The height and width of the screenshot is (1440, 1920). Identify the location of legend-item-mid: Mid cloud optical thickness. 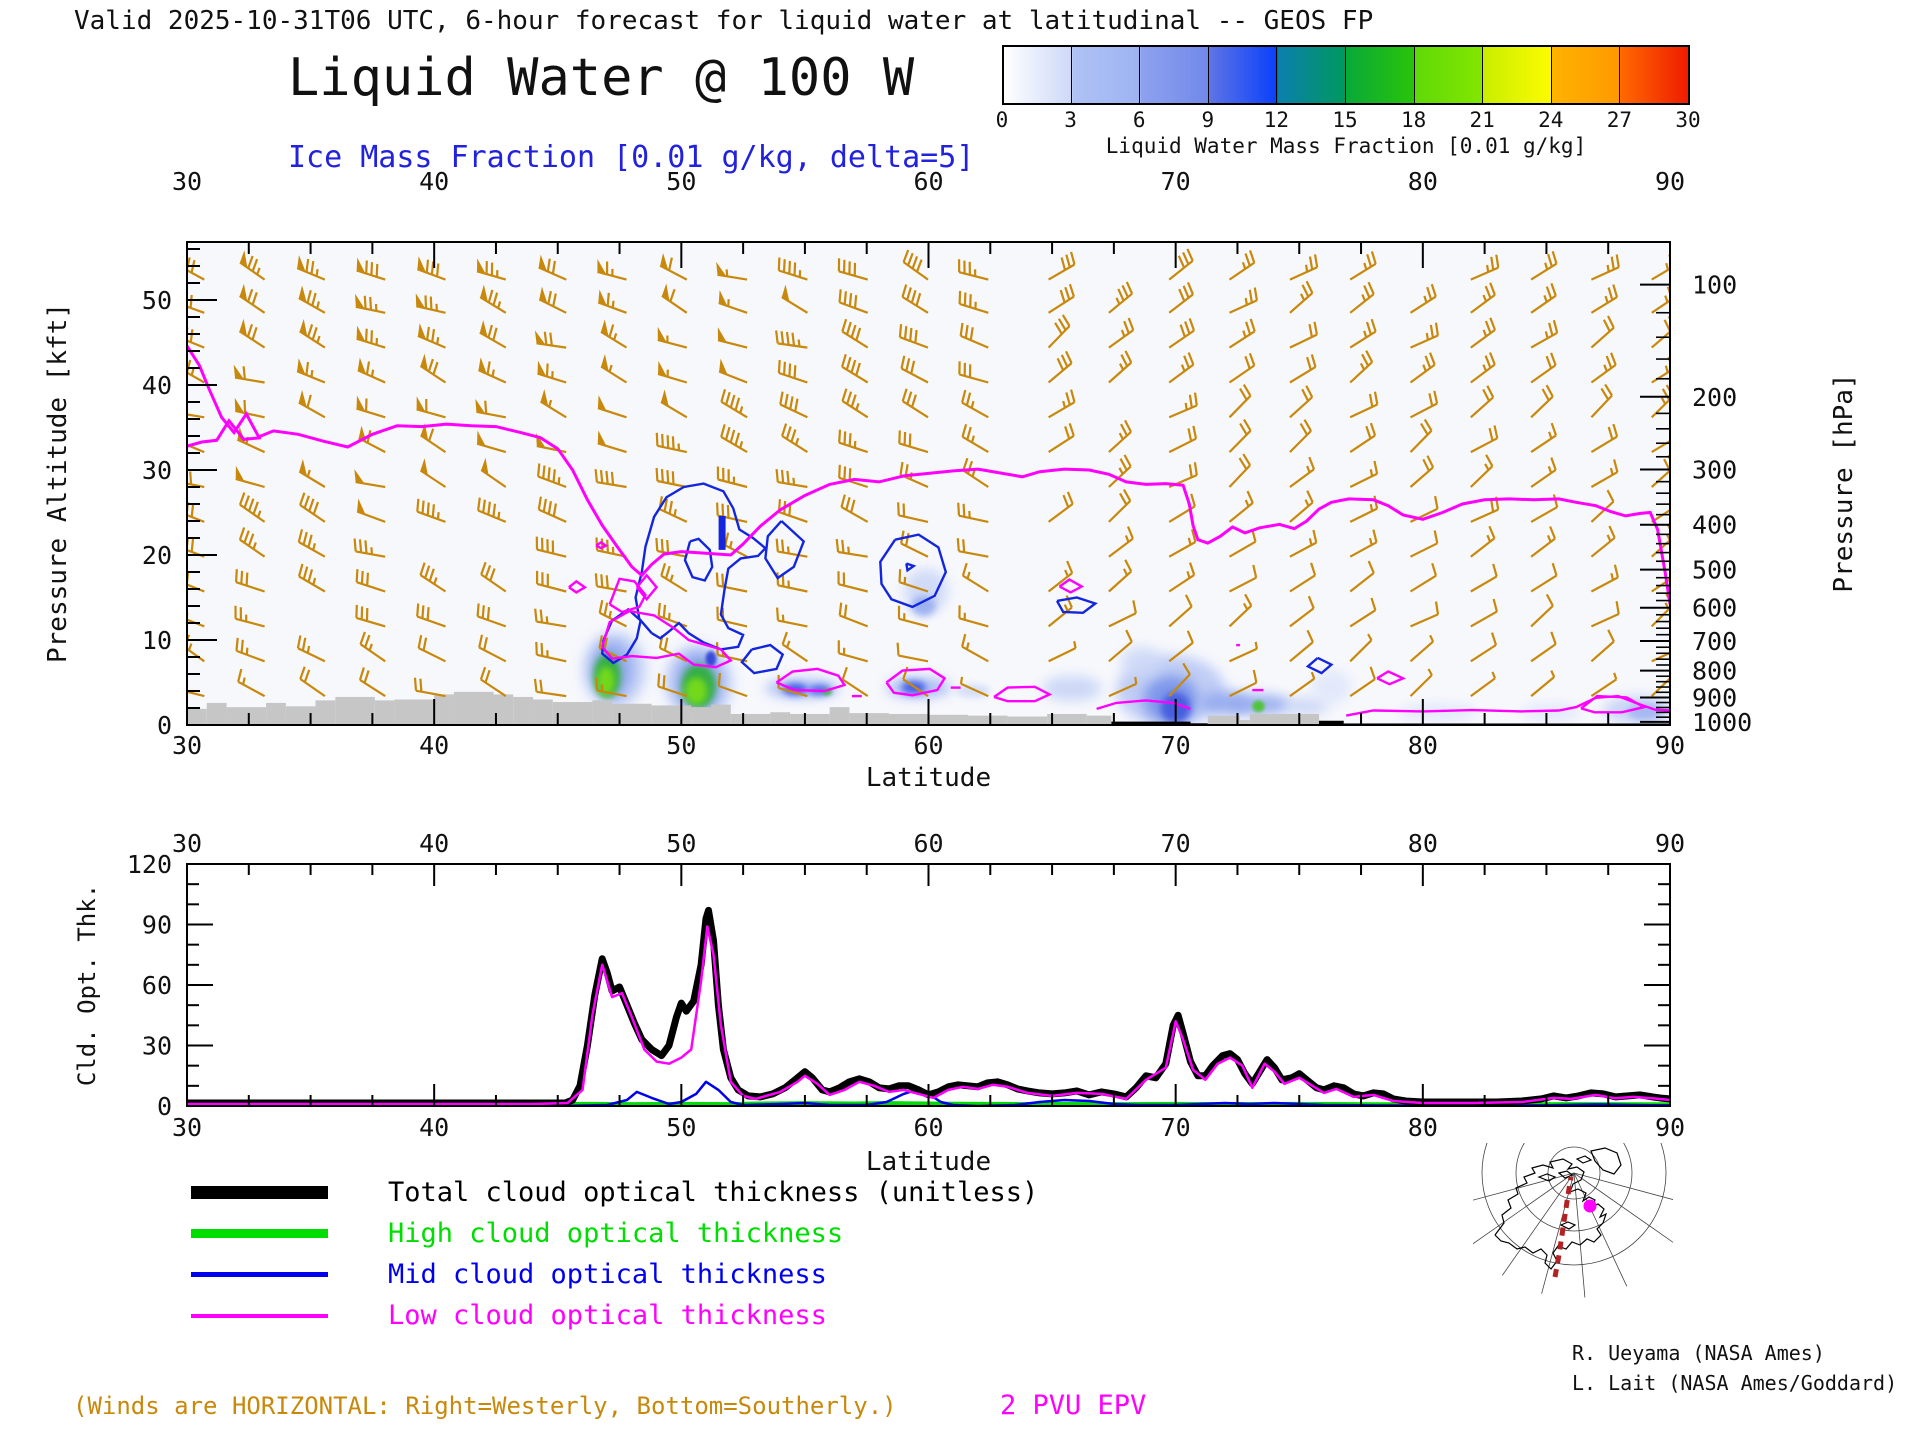
(614, 1274).